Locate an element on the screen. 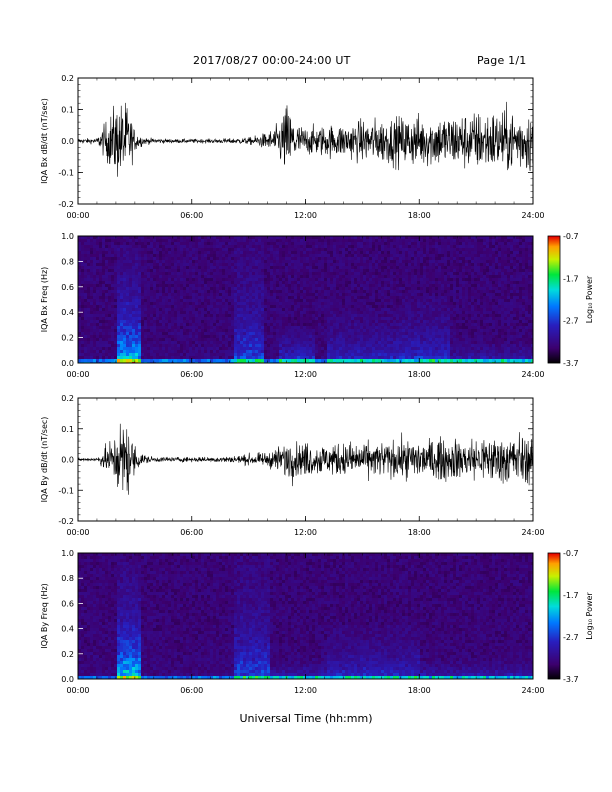 The height and width of the screenshot is (792, 612). y-axis-label: IQA By Freq (Hz) is located at coordinates (44, 616).